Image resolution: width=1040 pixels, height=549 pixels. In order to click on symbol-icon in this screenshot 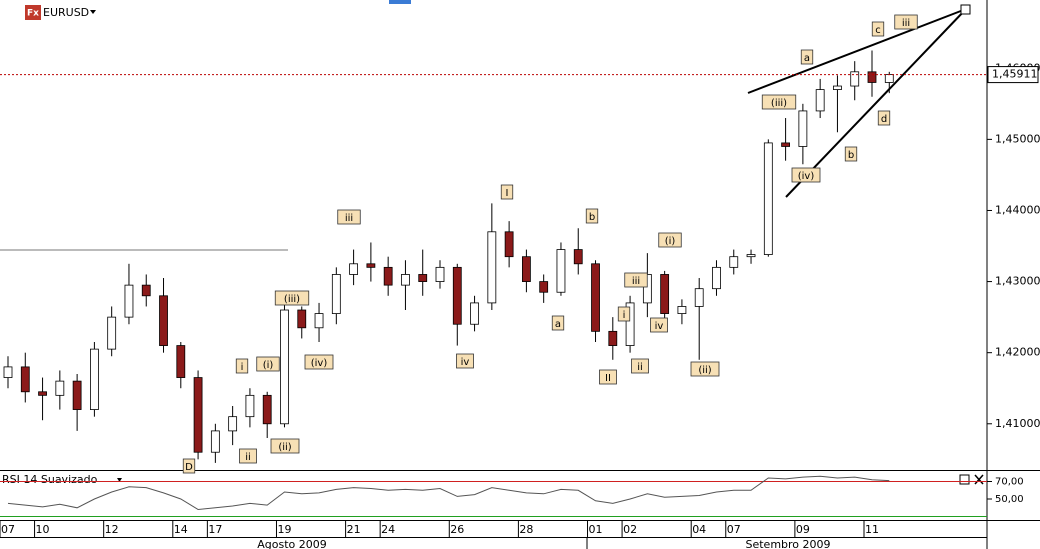, I will do `click(33, 12)`.